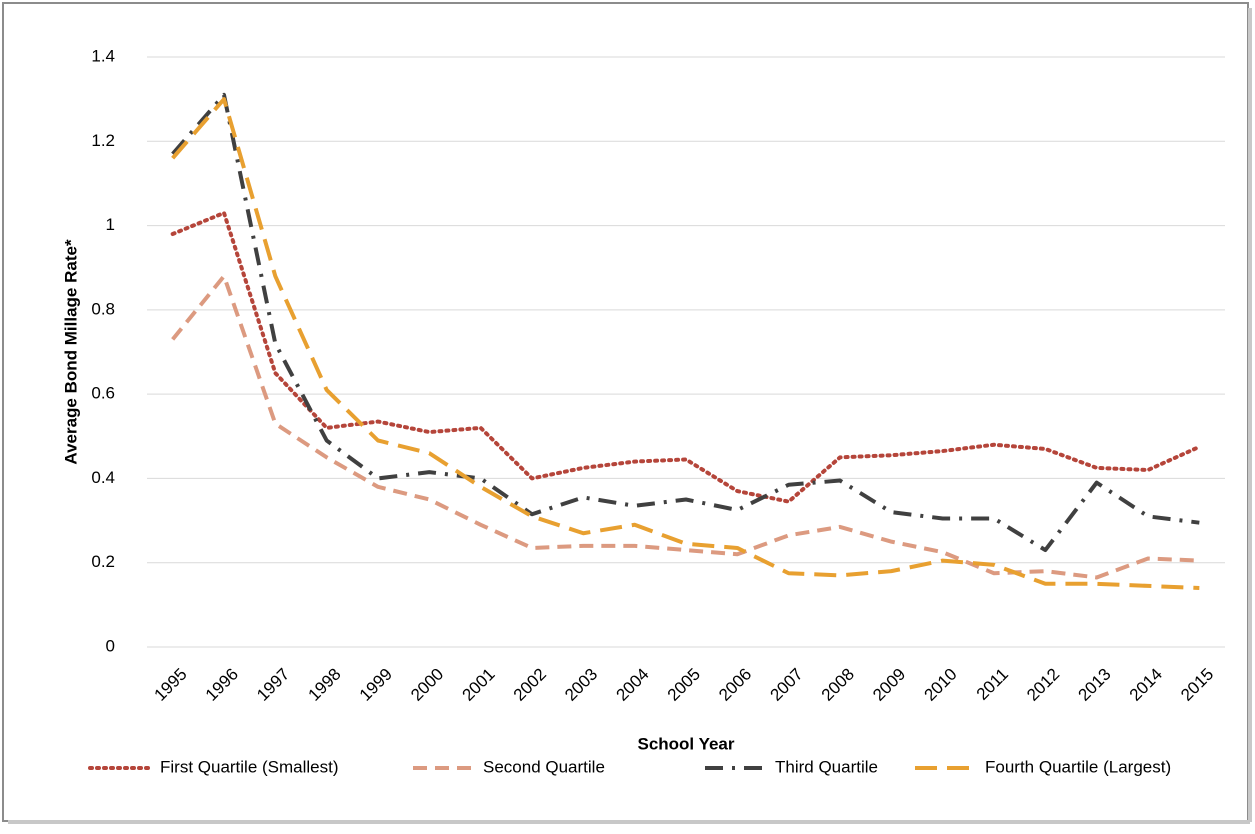 This screenshot has width=1255, height=834. What do you see at coordinates (110, 224) in the screenshot?
I see `y-tick-label: 1` at bounding box center [110, 224].